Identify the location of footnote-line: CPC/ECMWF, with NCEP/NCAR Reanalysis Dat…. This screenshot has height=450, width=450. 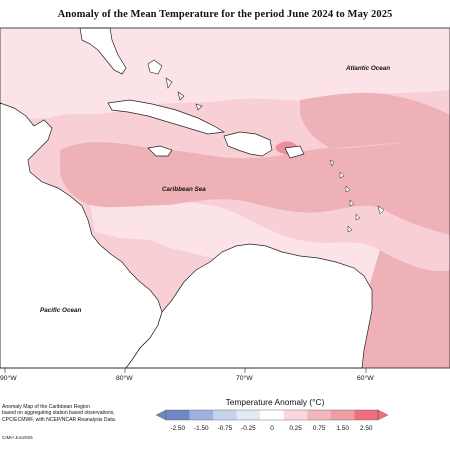
(59, 419).